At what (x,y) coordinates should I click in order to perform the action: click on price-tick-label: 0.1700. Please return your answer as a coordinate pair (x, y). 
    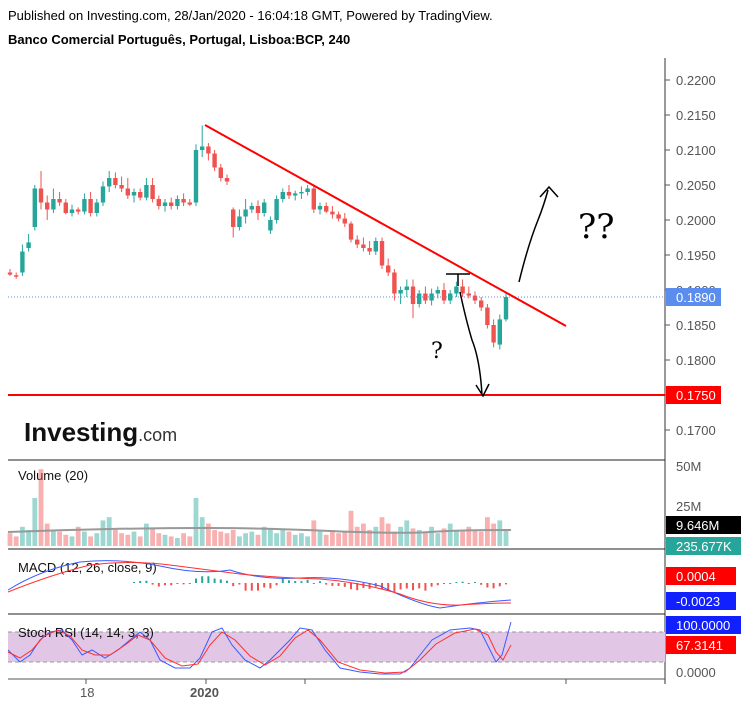
    Looking at the image, I should click on (696, 430).